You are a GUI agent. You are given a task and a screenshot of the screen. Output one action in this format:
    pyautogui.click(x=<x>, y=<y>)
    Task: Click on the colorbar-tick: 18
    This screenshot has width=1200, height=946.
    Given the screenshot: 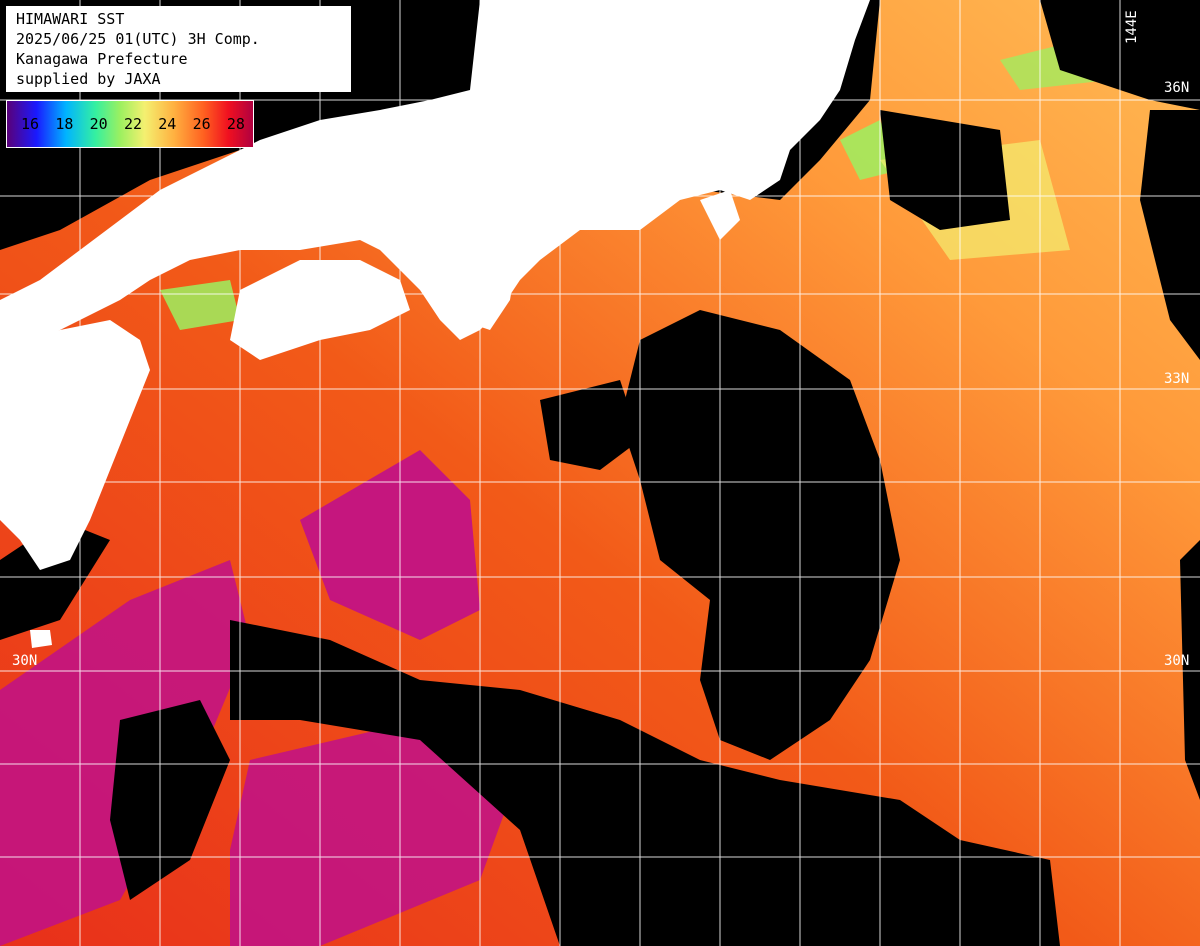 What is the action you would take?
    pyautogui.click(x=64, y=124)
    